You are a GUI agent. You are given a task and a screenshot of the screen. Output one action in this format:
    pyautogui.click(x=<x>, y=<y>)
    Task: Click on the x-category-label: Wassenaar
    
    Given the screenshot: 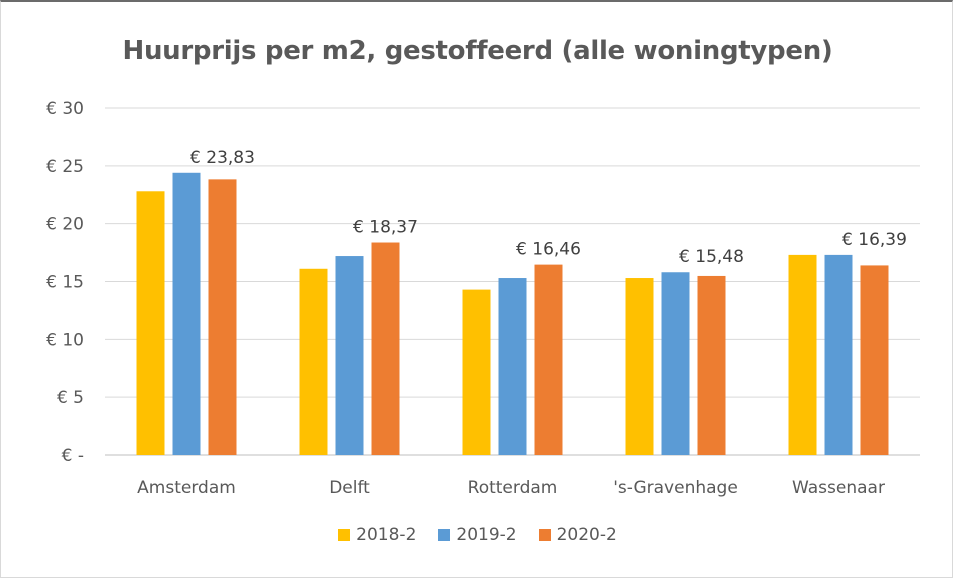 What is the action you would take?
    pyautogui.click(x=838, y=488)
    